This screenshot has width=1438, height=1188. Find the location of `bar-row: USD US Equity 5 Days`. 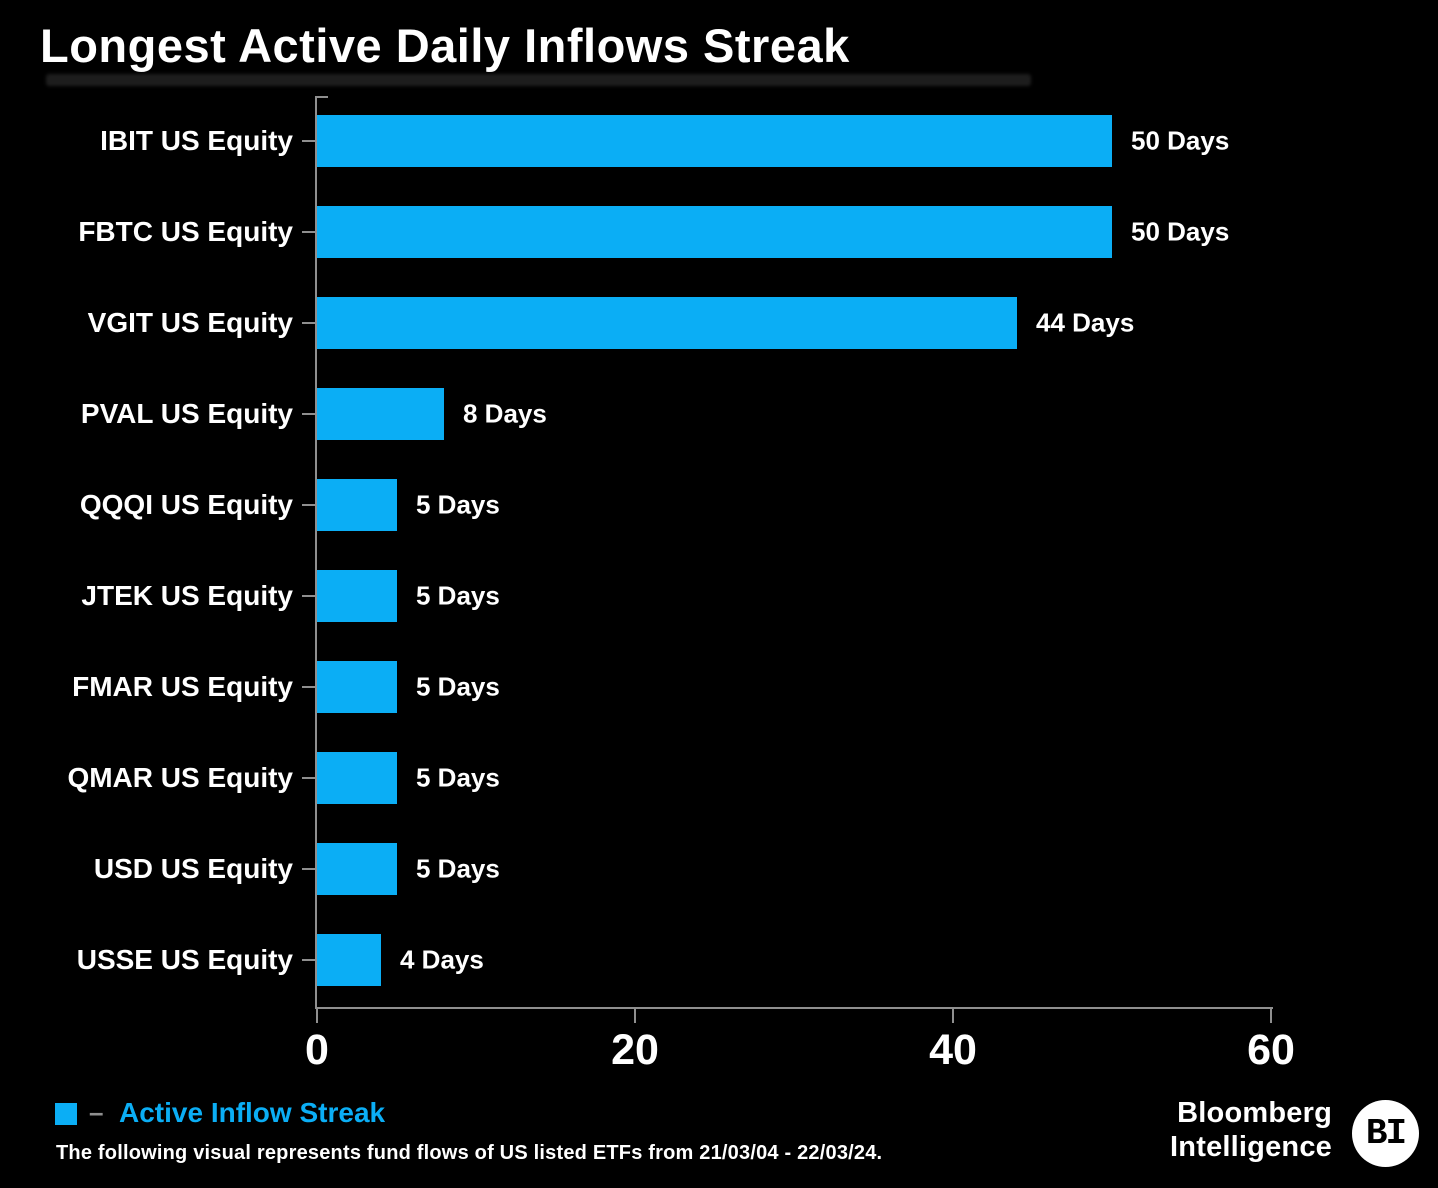

bar-row: USD US Equity 5 Days is located at coordinates (719, 869).